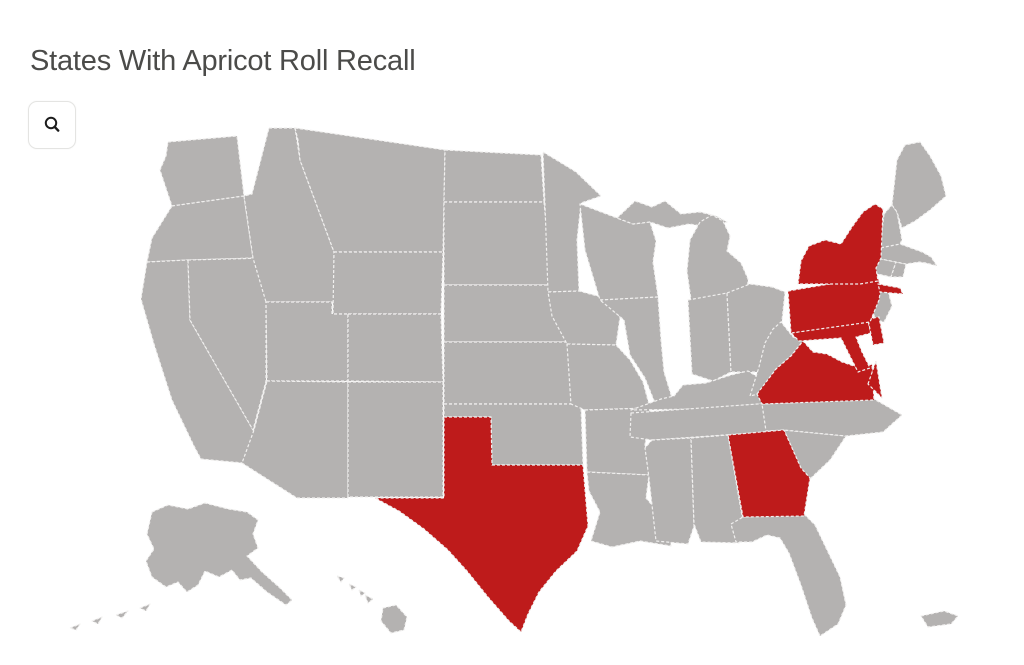 This screenshot has width=1024, height=665. What do you see at coordinates (572, 222) in the screenshot?
I see `state-minnesota` at bounding box center [572, 222].